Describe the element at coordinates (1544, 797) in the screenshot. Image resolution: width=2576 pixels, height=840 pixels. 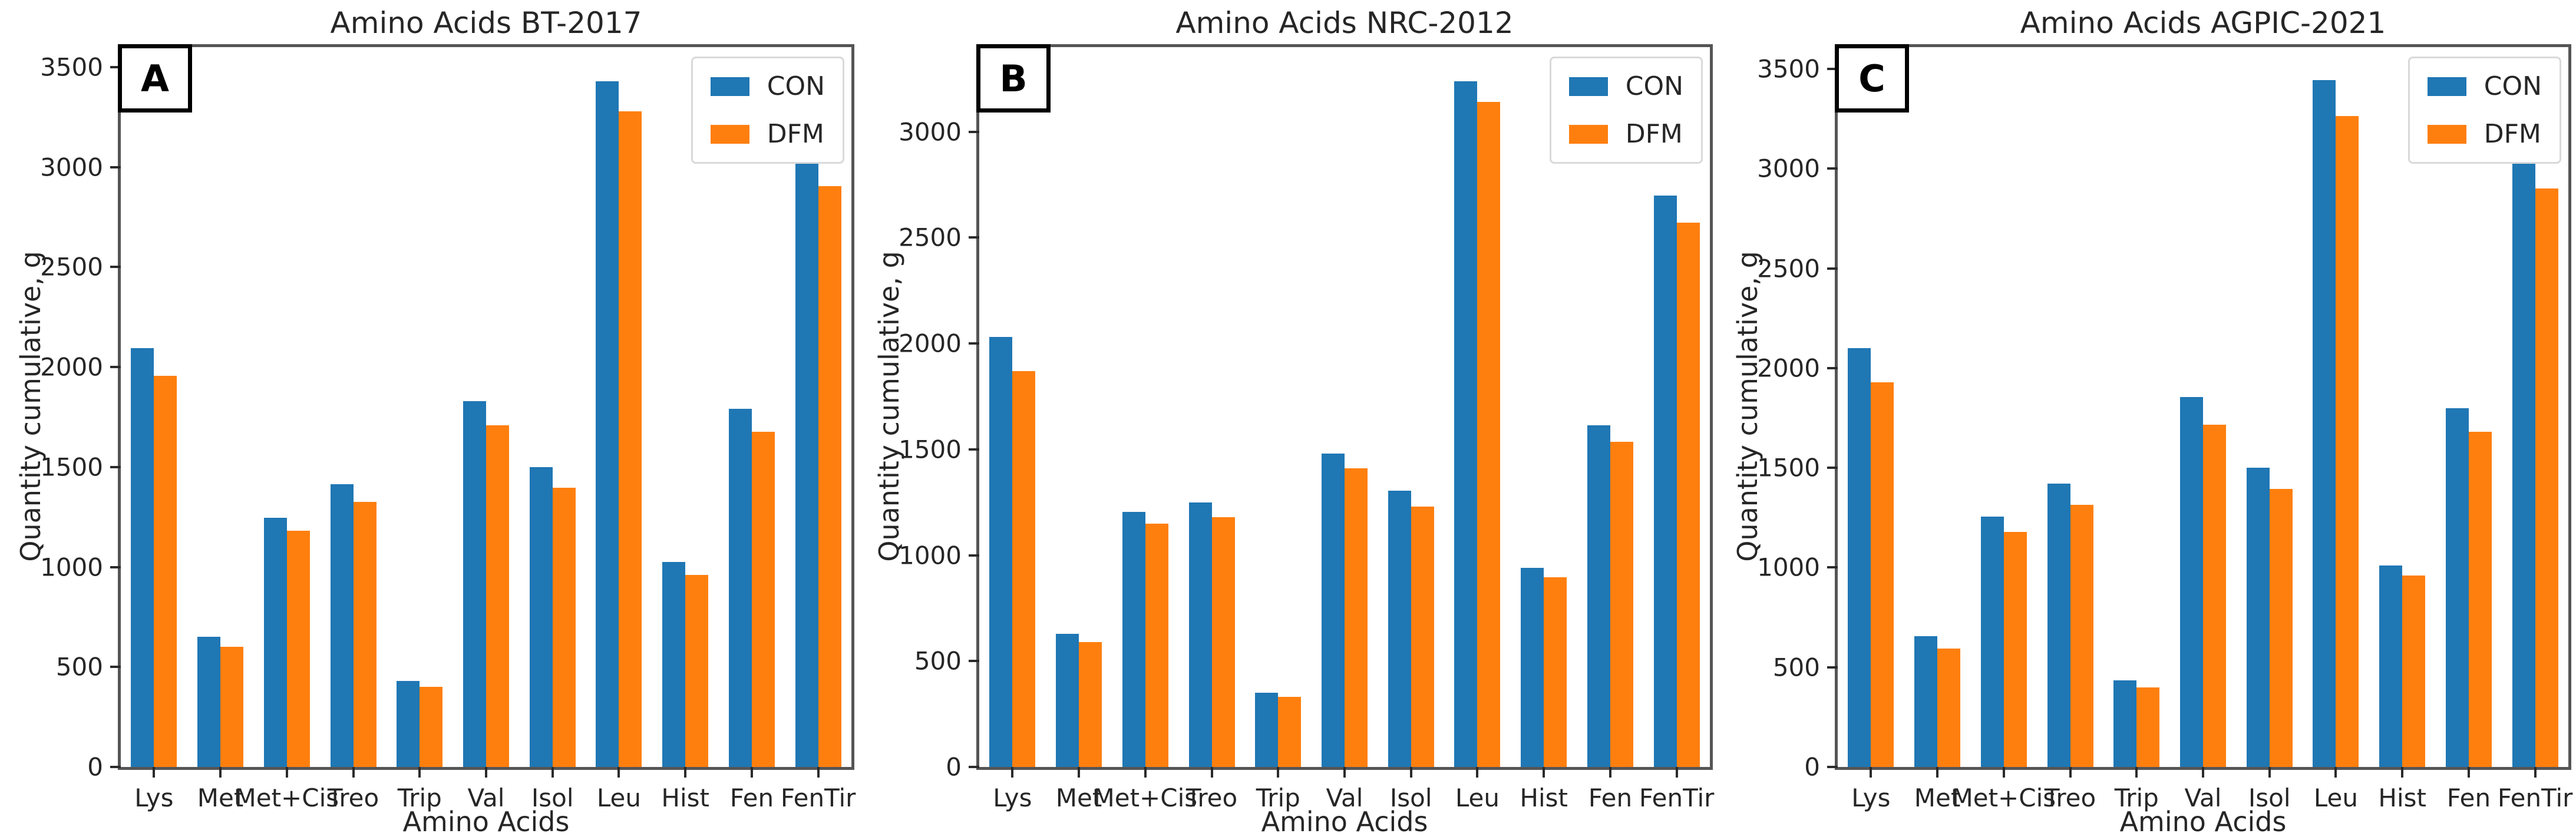
I see `x-tick-label: Hist` at that location.